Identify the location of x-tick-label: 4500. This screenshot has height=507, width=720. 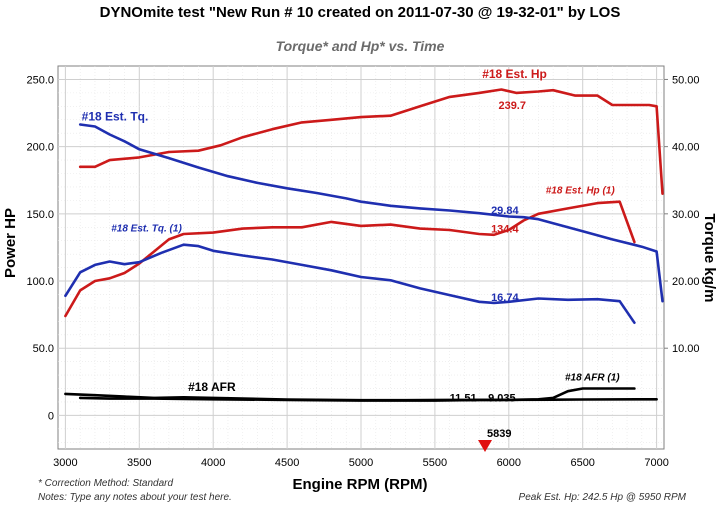
(287, 463).